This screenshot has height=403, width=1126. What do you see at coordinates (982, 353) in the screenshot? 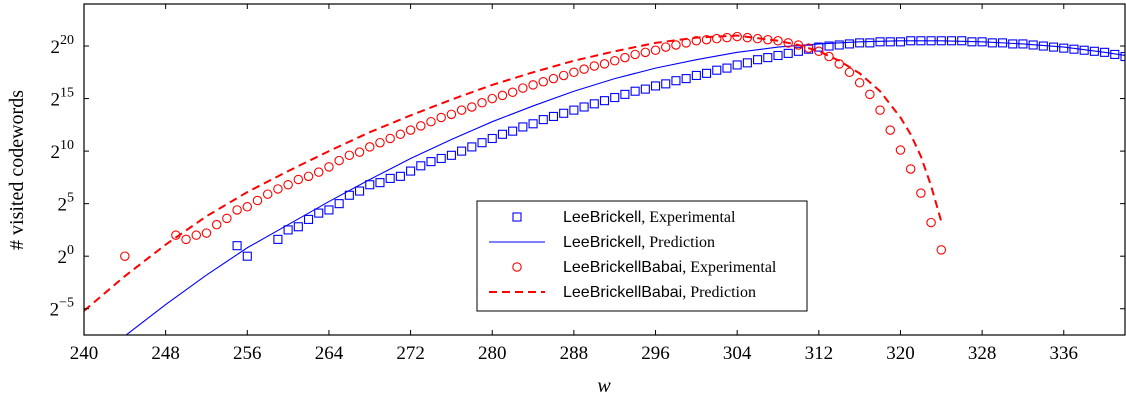
I see `x-tick-label: 328` at bounding box center [982, 353].